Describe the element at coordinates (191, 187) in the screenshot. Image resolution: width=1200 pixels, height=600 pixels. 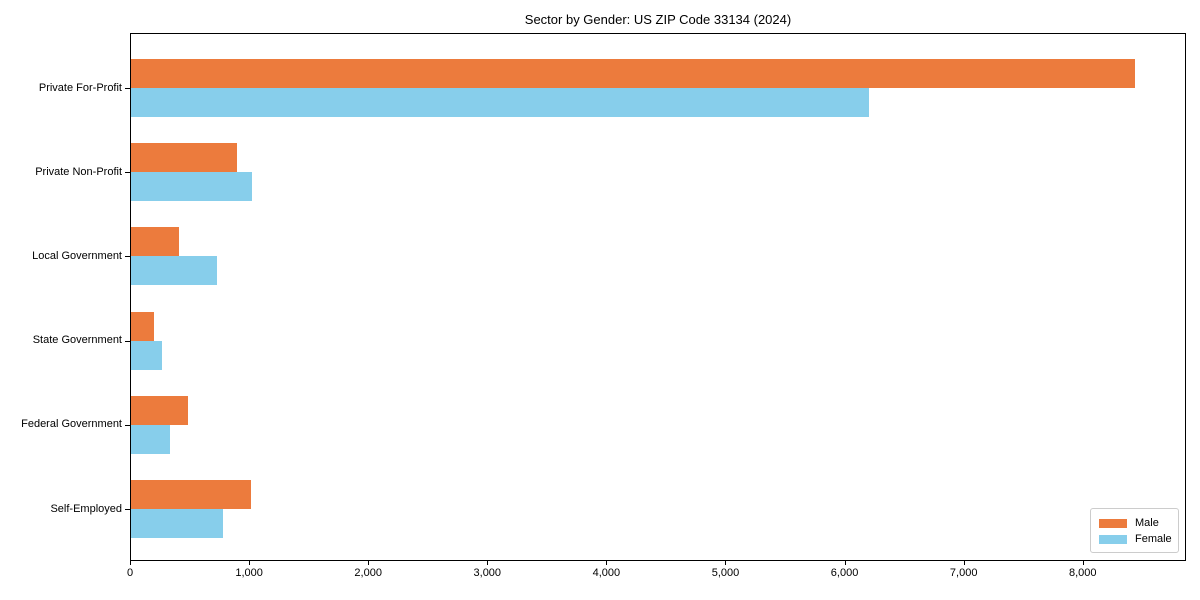
I see `bar-female-private-non-profit` at that location.